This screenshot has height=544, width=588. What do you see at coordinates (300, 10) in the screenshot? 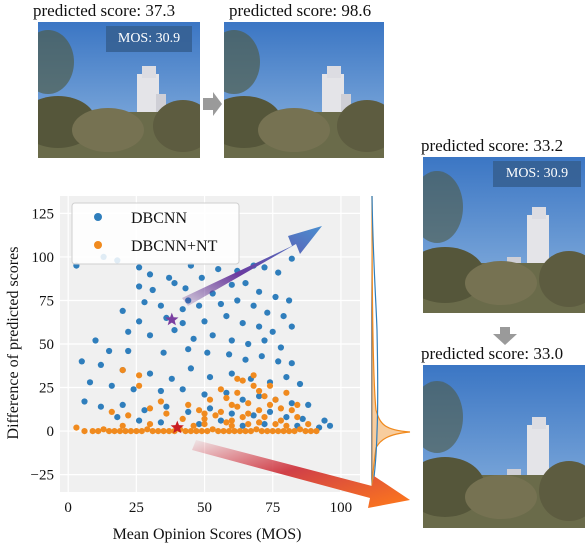
I see `caption-top-right: predicted score: 98.6` at bounding box center [300, 10].